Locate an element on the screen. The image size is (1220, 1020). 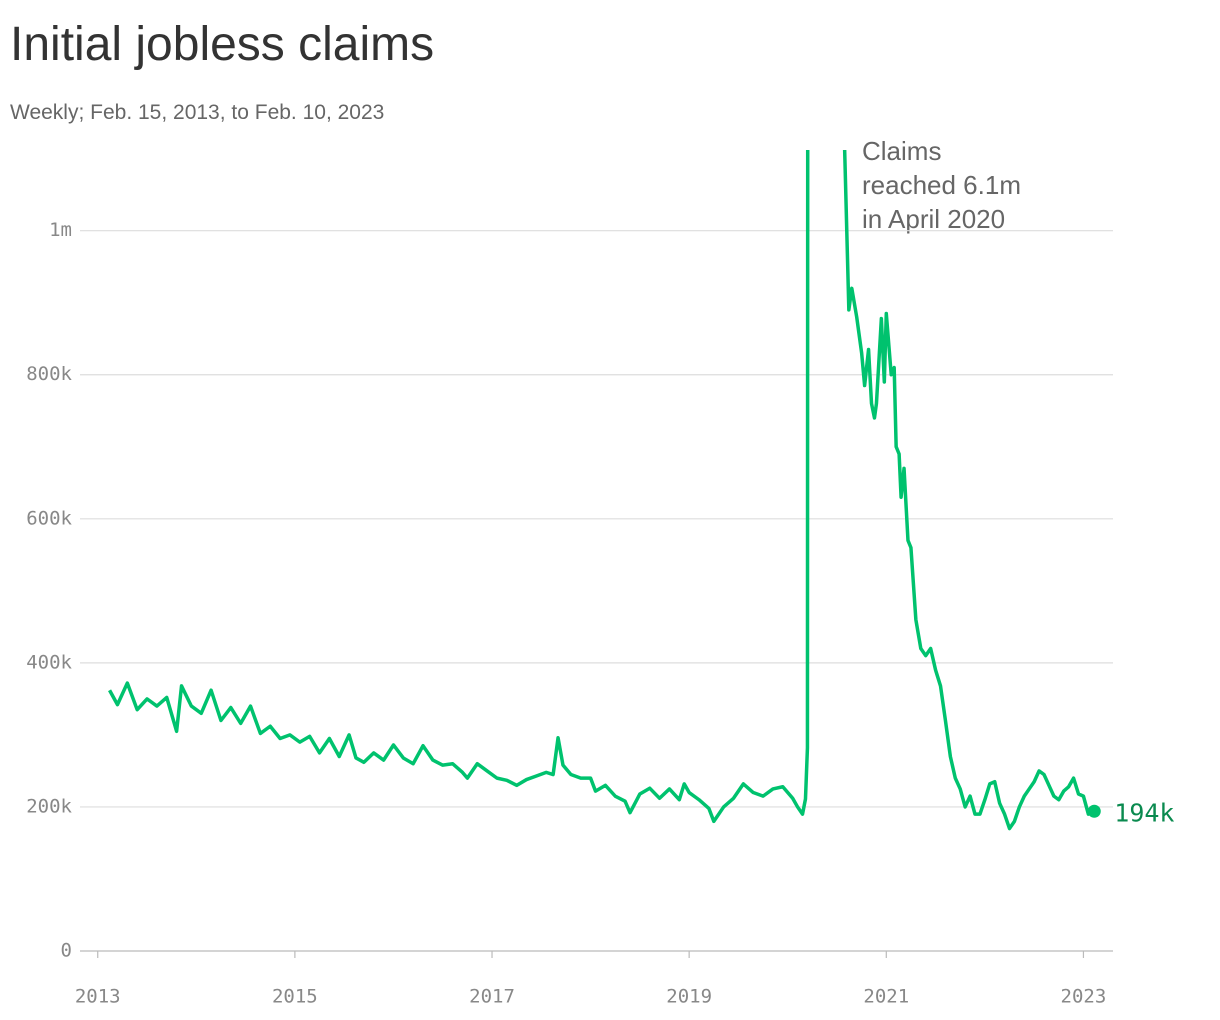
chart-subtitle: Weekly; Feb. 15, 2013, to Feb. 10, 2023 is located at coordinates (197, 112).